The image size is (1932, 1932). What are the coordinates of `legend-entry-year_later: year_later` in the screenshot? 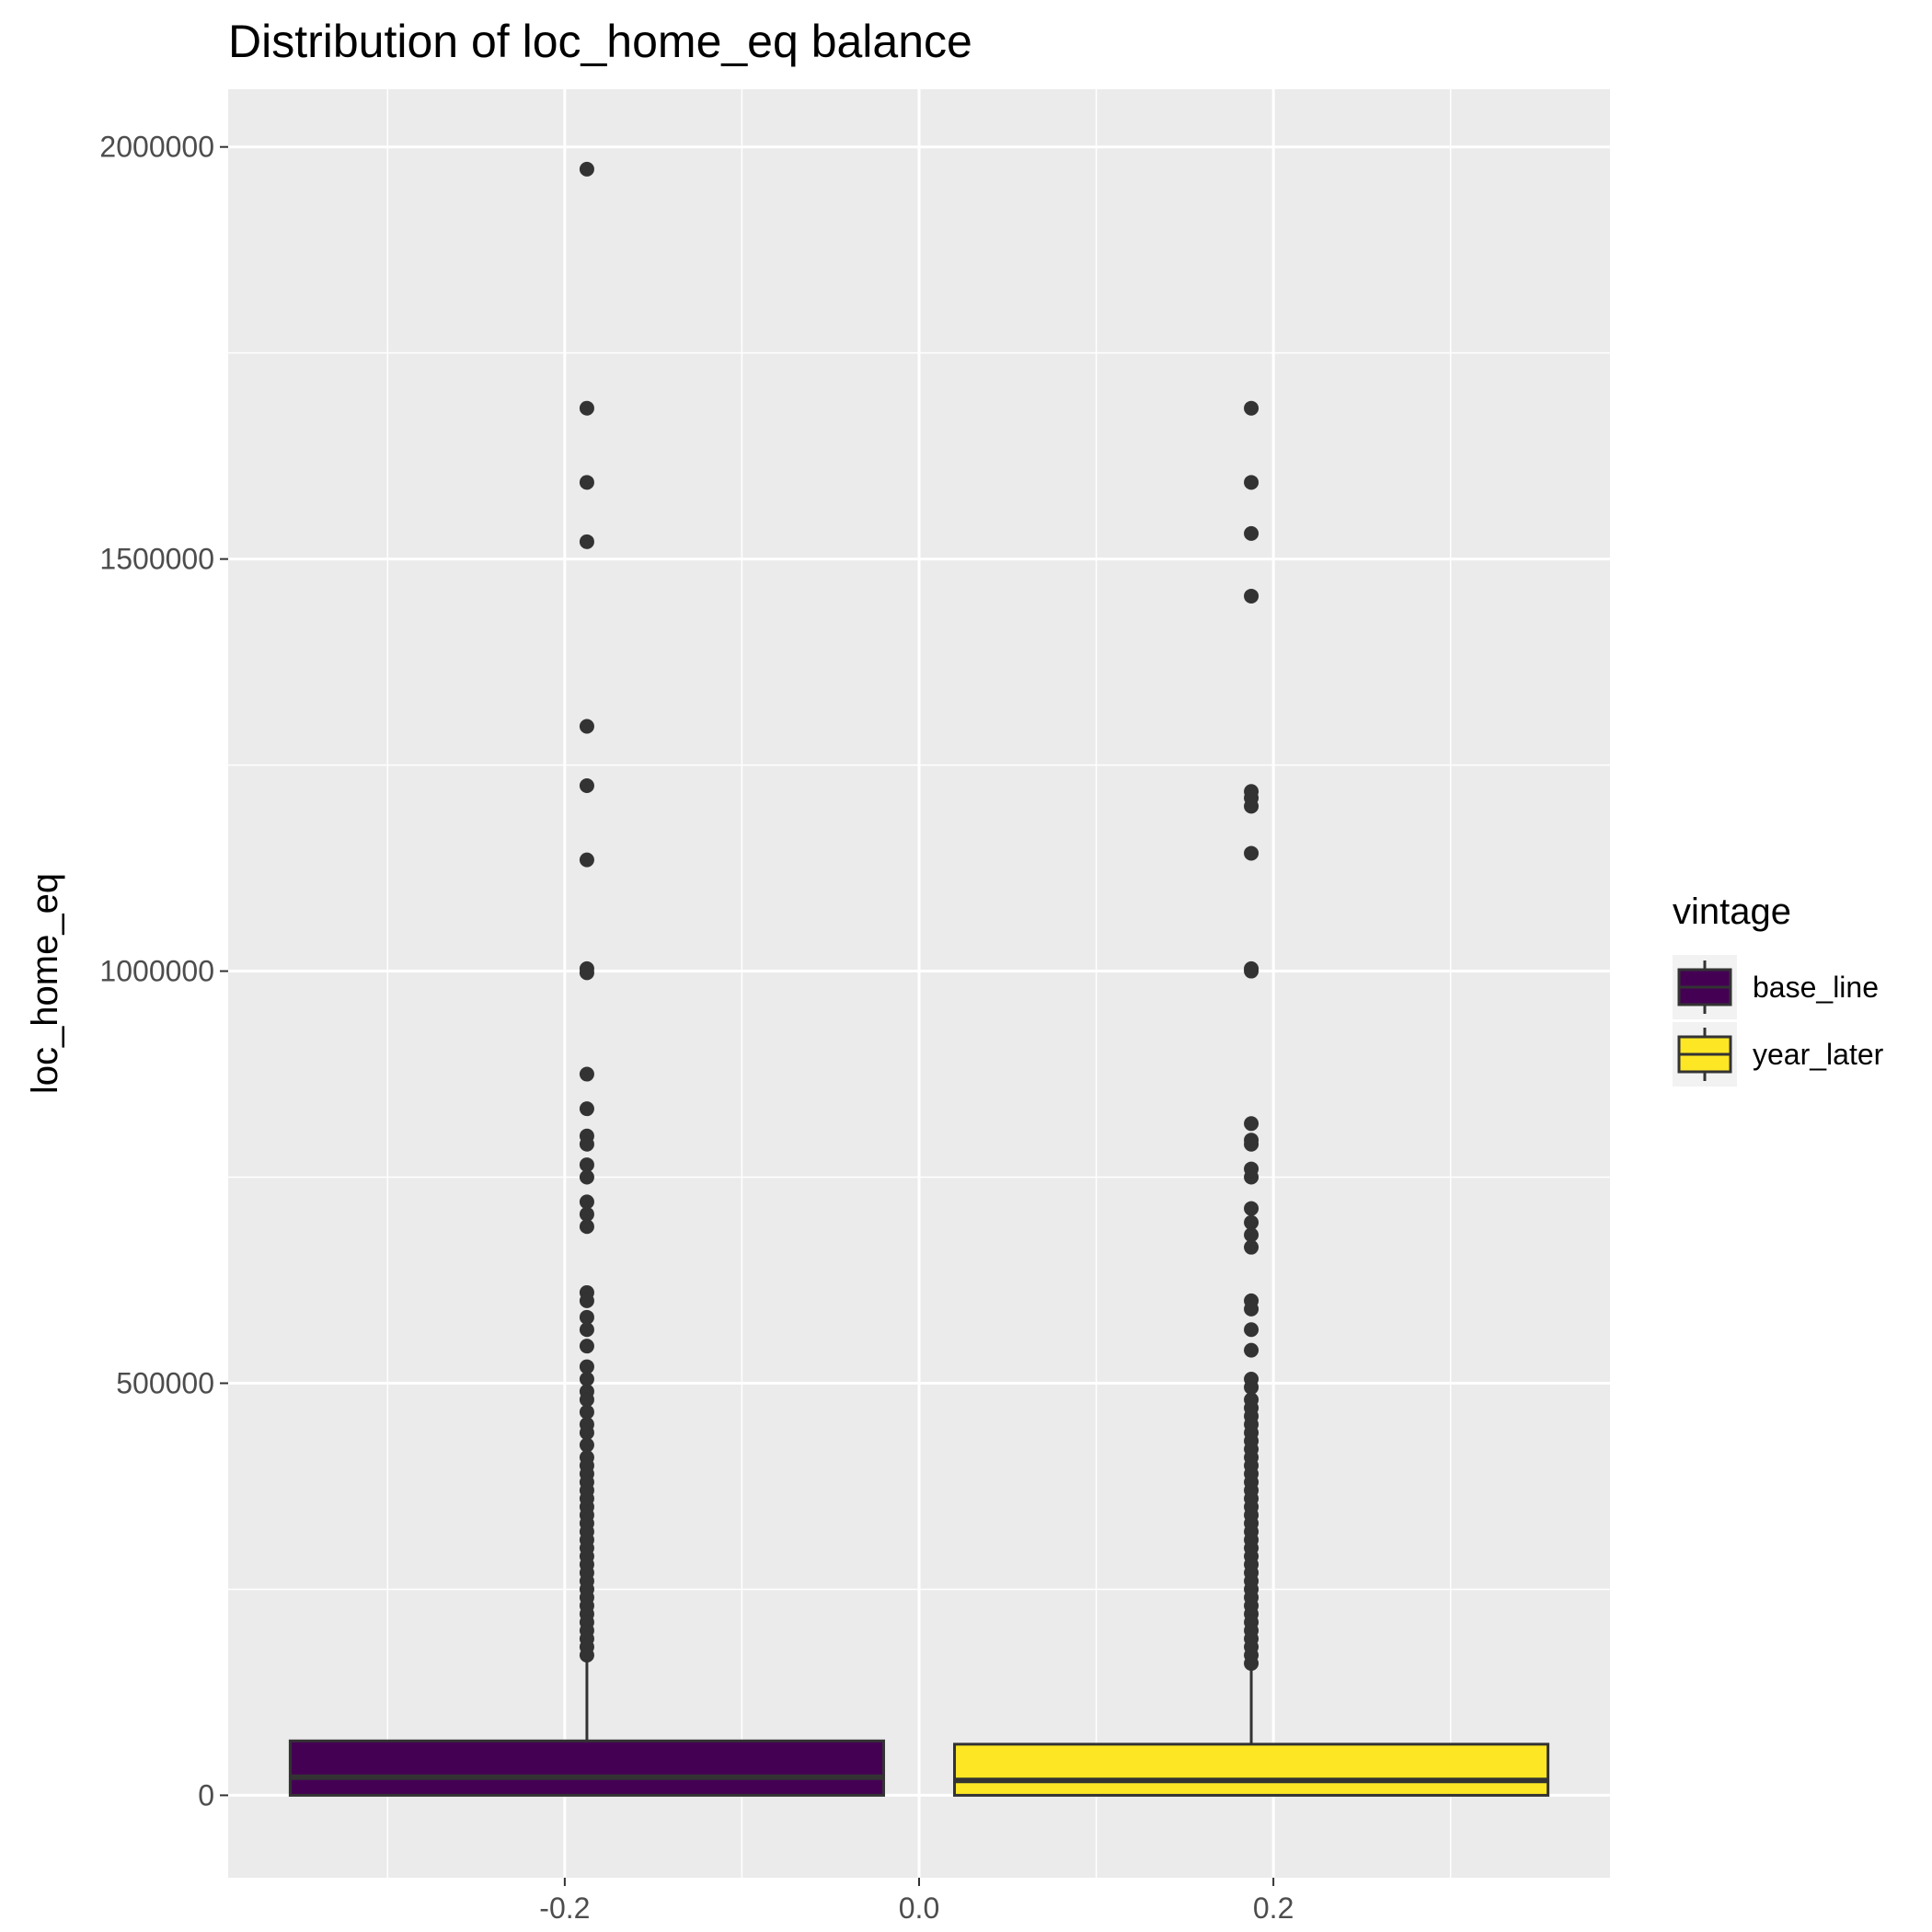 It's located at (1778, 1054).